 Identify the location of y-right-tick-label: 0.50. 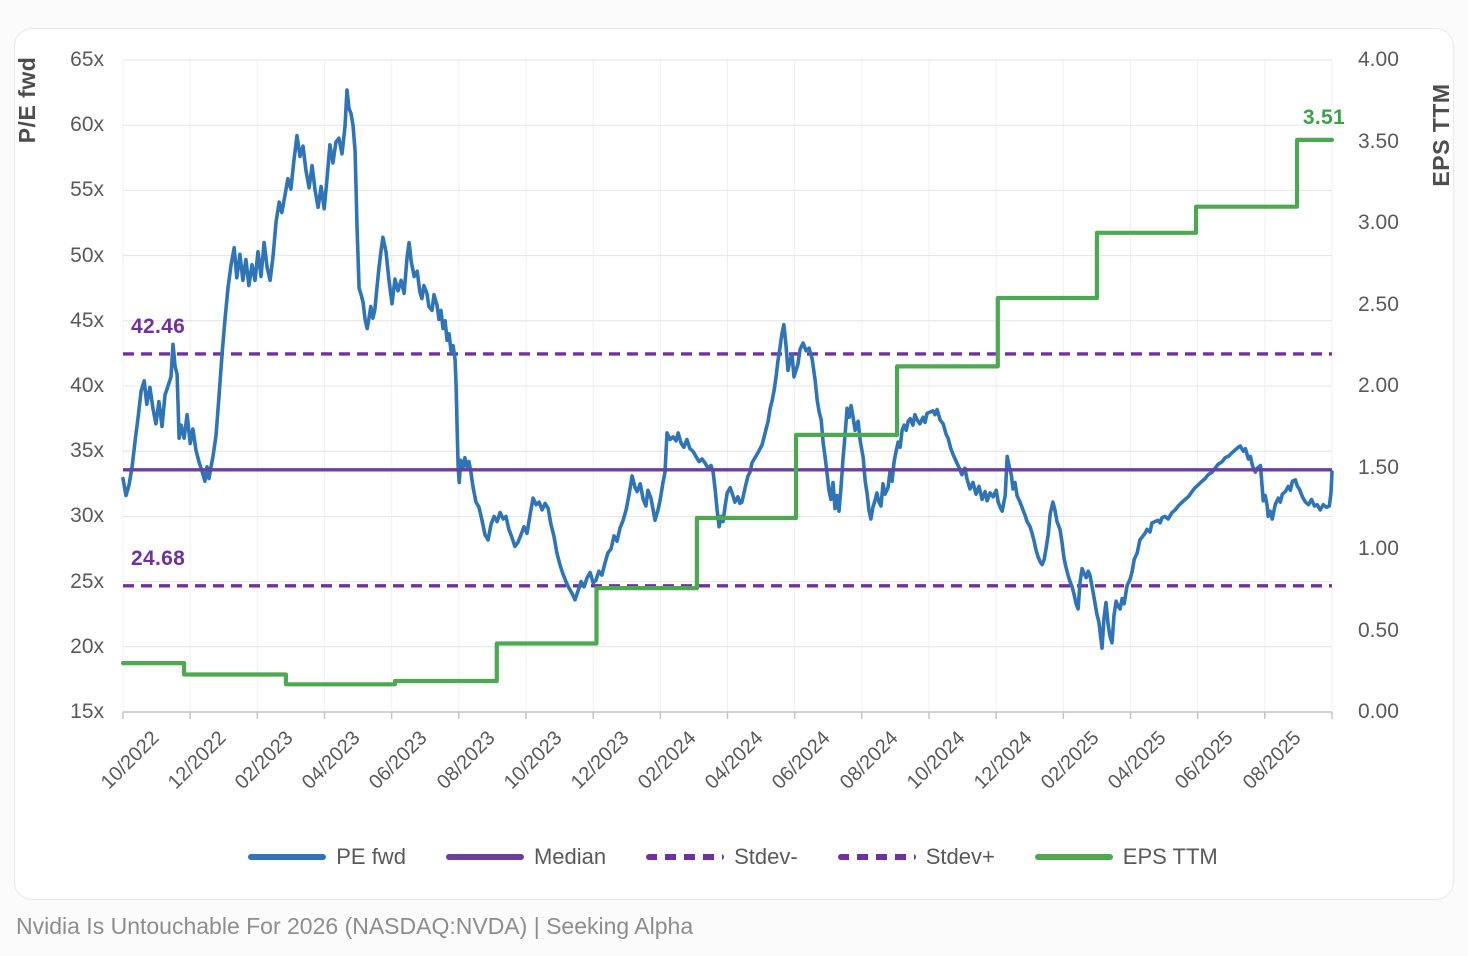
(1378, 630).